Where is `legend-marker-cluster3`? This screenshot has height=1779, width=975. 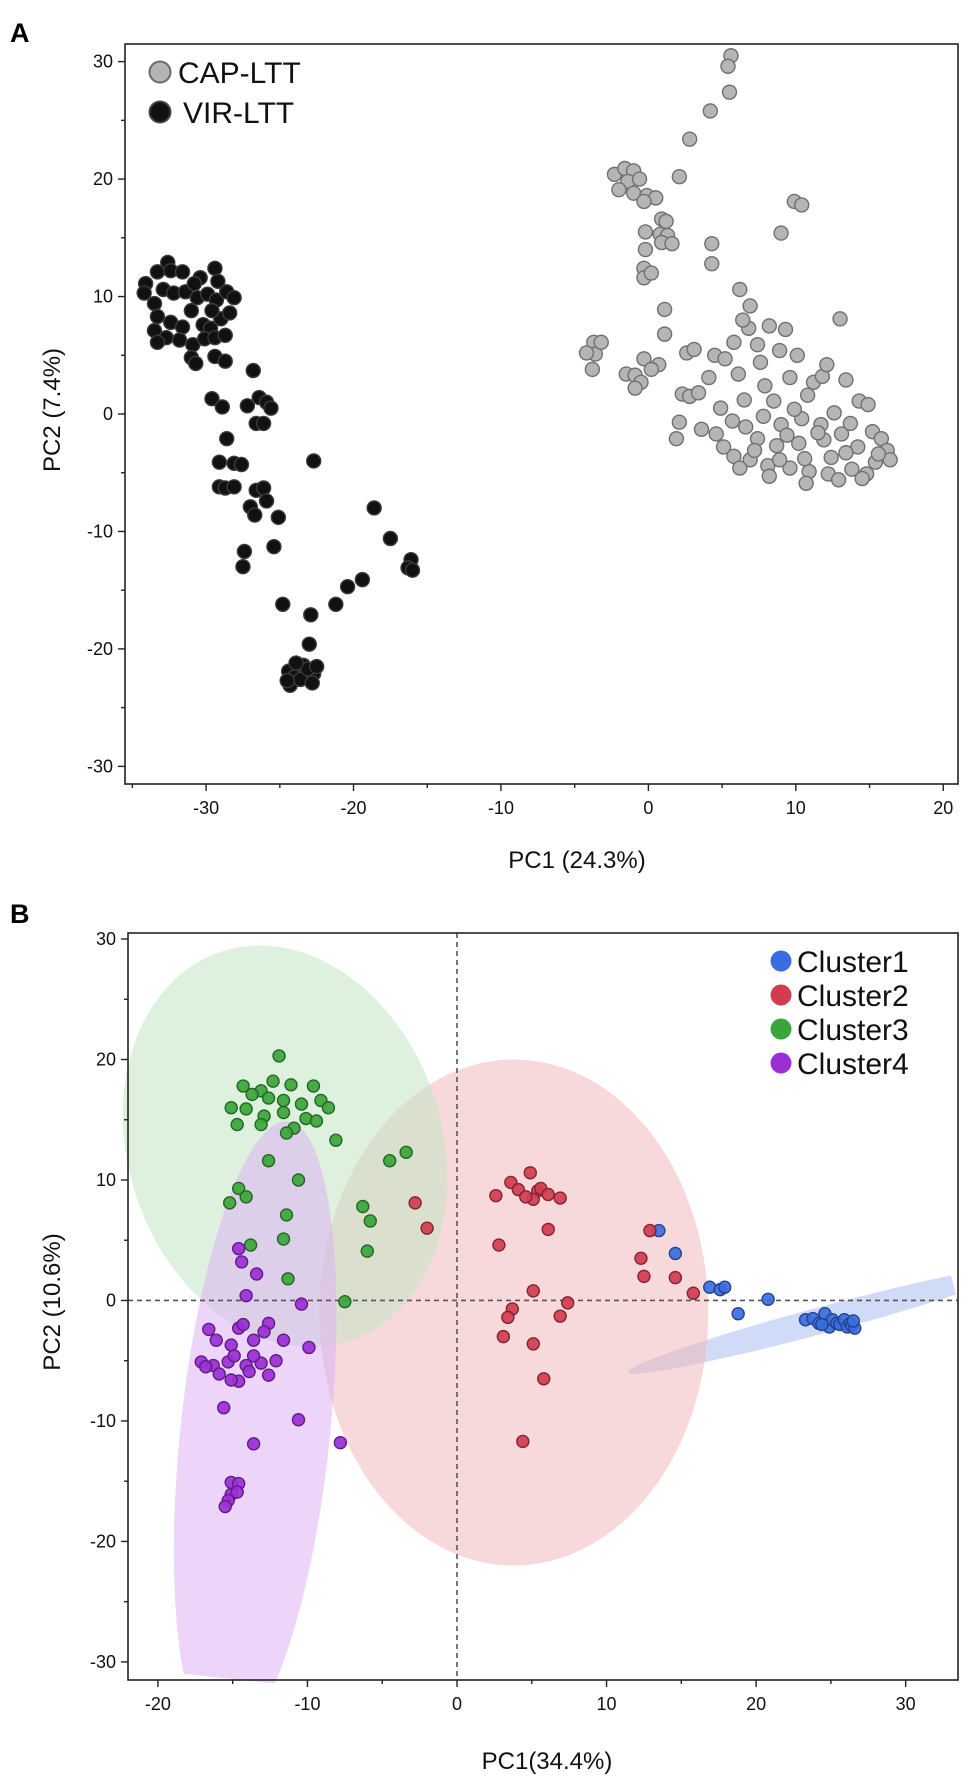
legend-marker-cluster3 is located at coordinates (781, 1029).